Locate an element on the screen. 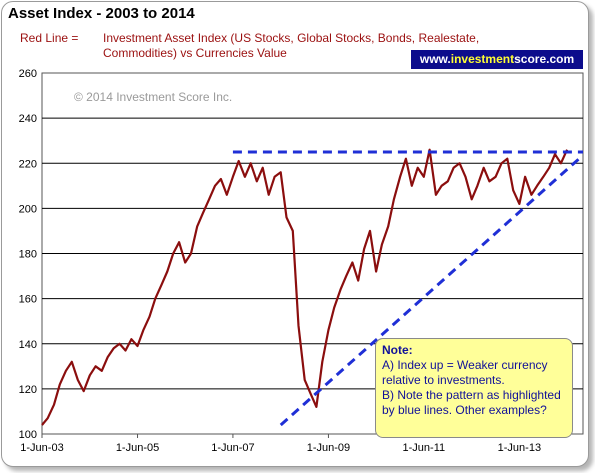 This screenshot has height=473, width=595. y-tick-label: 200 is located at coordinates (28, 209).